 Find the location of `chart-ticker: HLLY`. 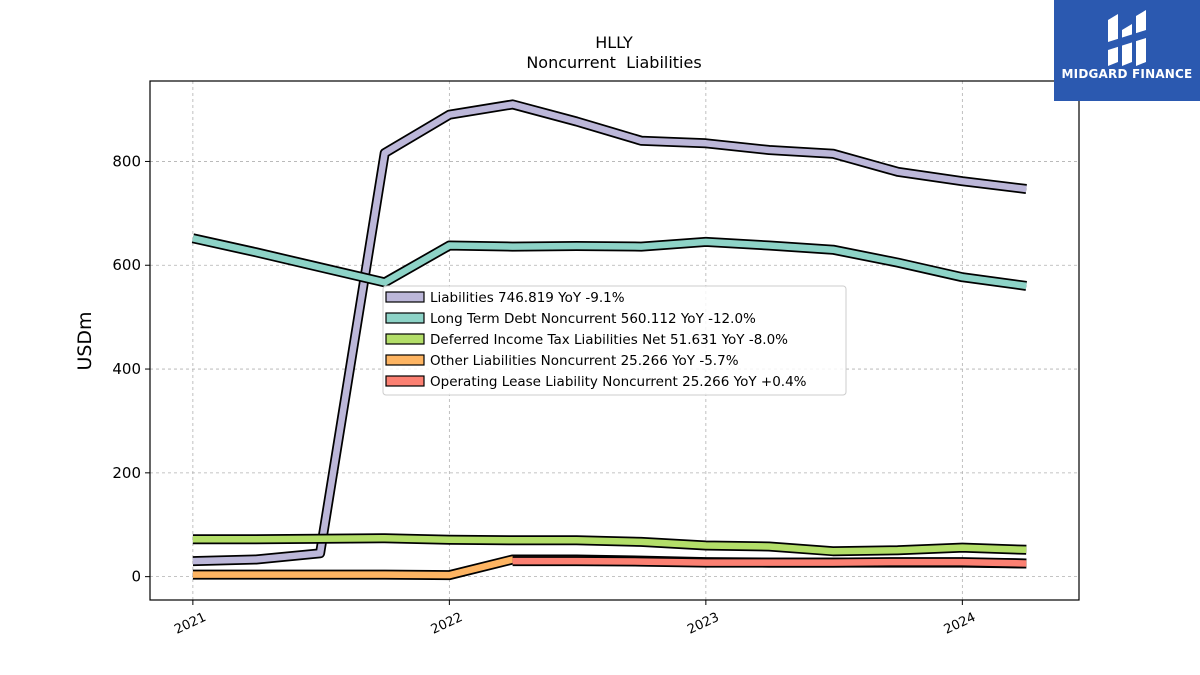

chart-ticker: HLLY is located at coordinates (614, 42).